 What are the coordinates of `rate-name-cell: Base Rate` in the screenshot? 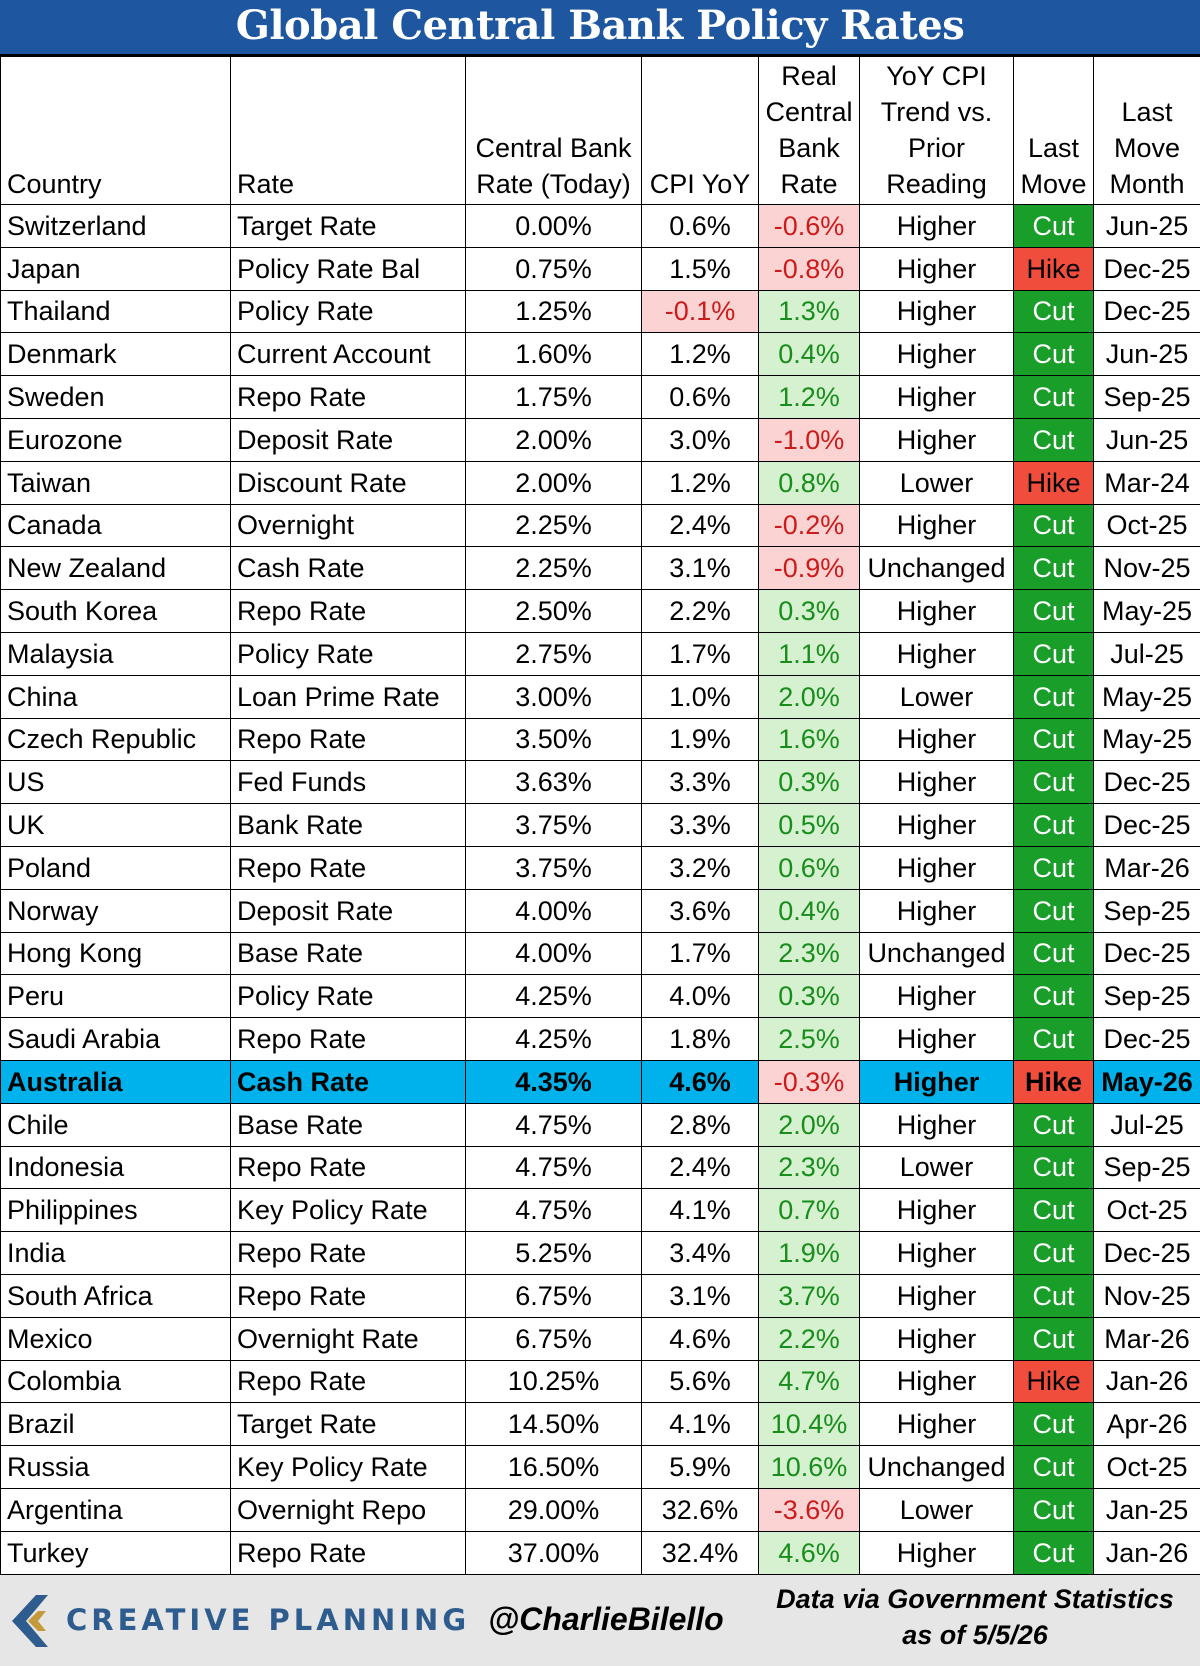 It's located at (348, 953).